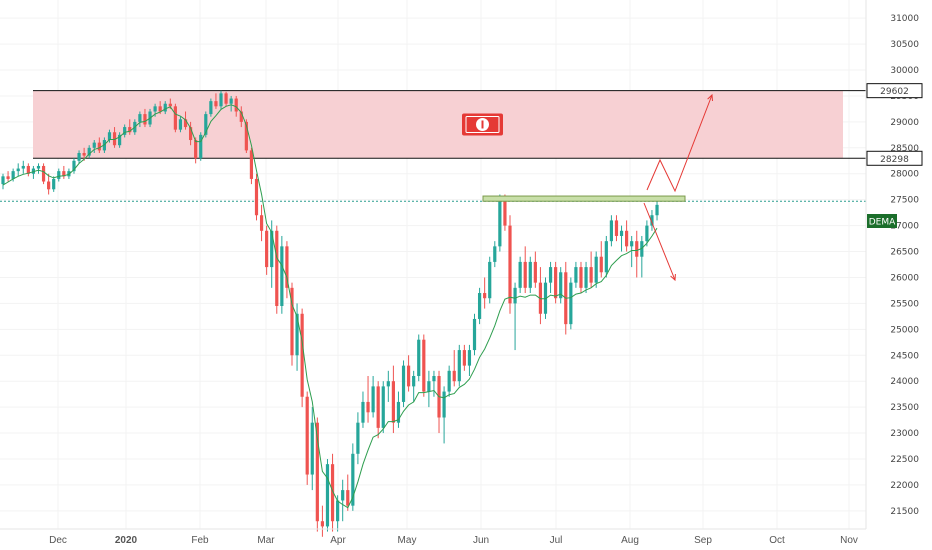 Image resolution: width=932 pixels, height=550 pixels. Describe the element at coordinates (904, 45) in the screenshot. I see `y-tick-label: 30500` at that location.